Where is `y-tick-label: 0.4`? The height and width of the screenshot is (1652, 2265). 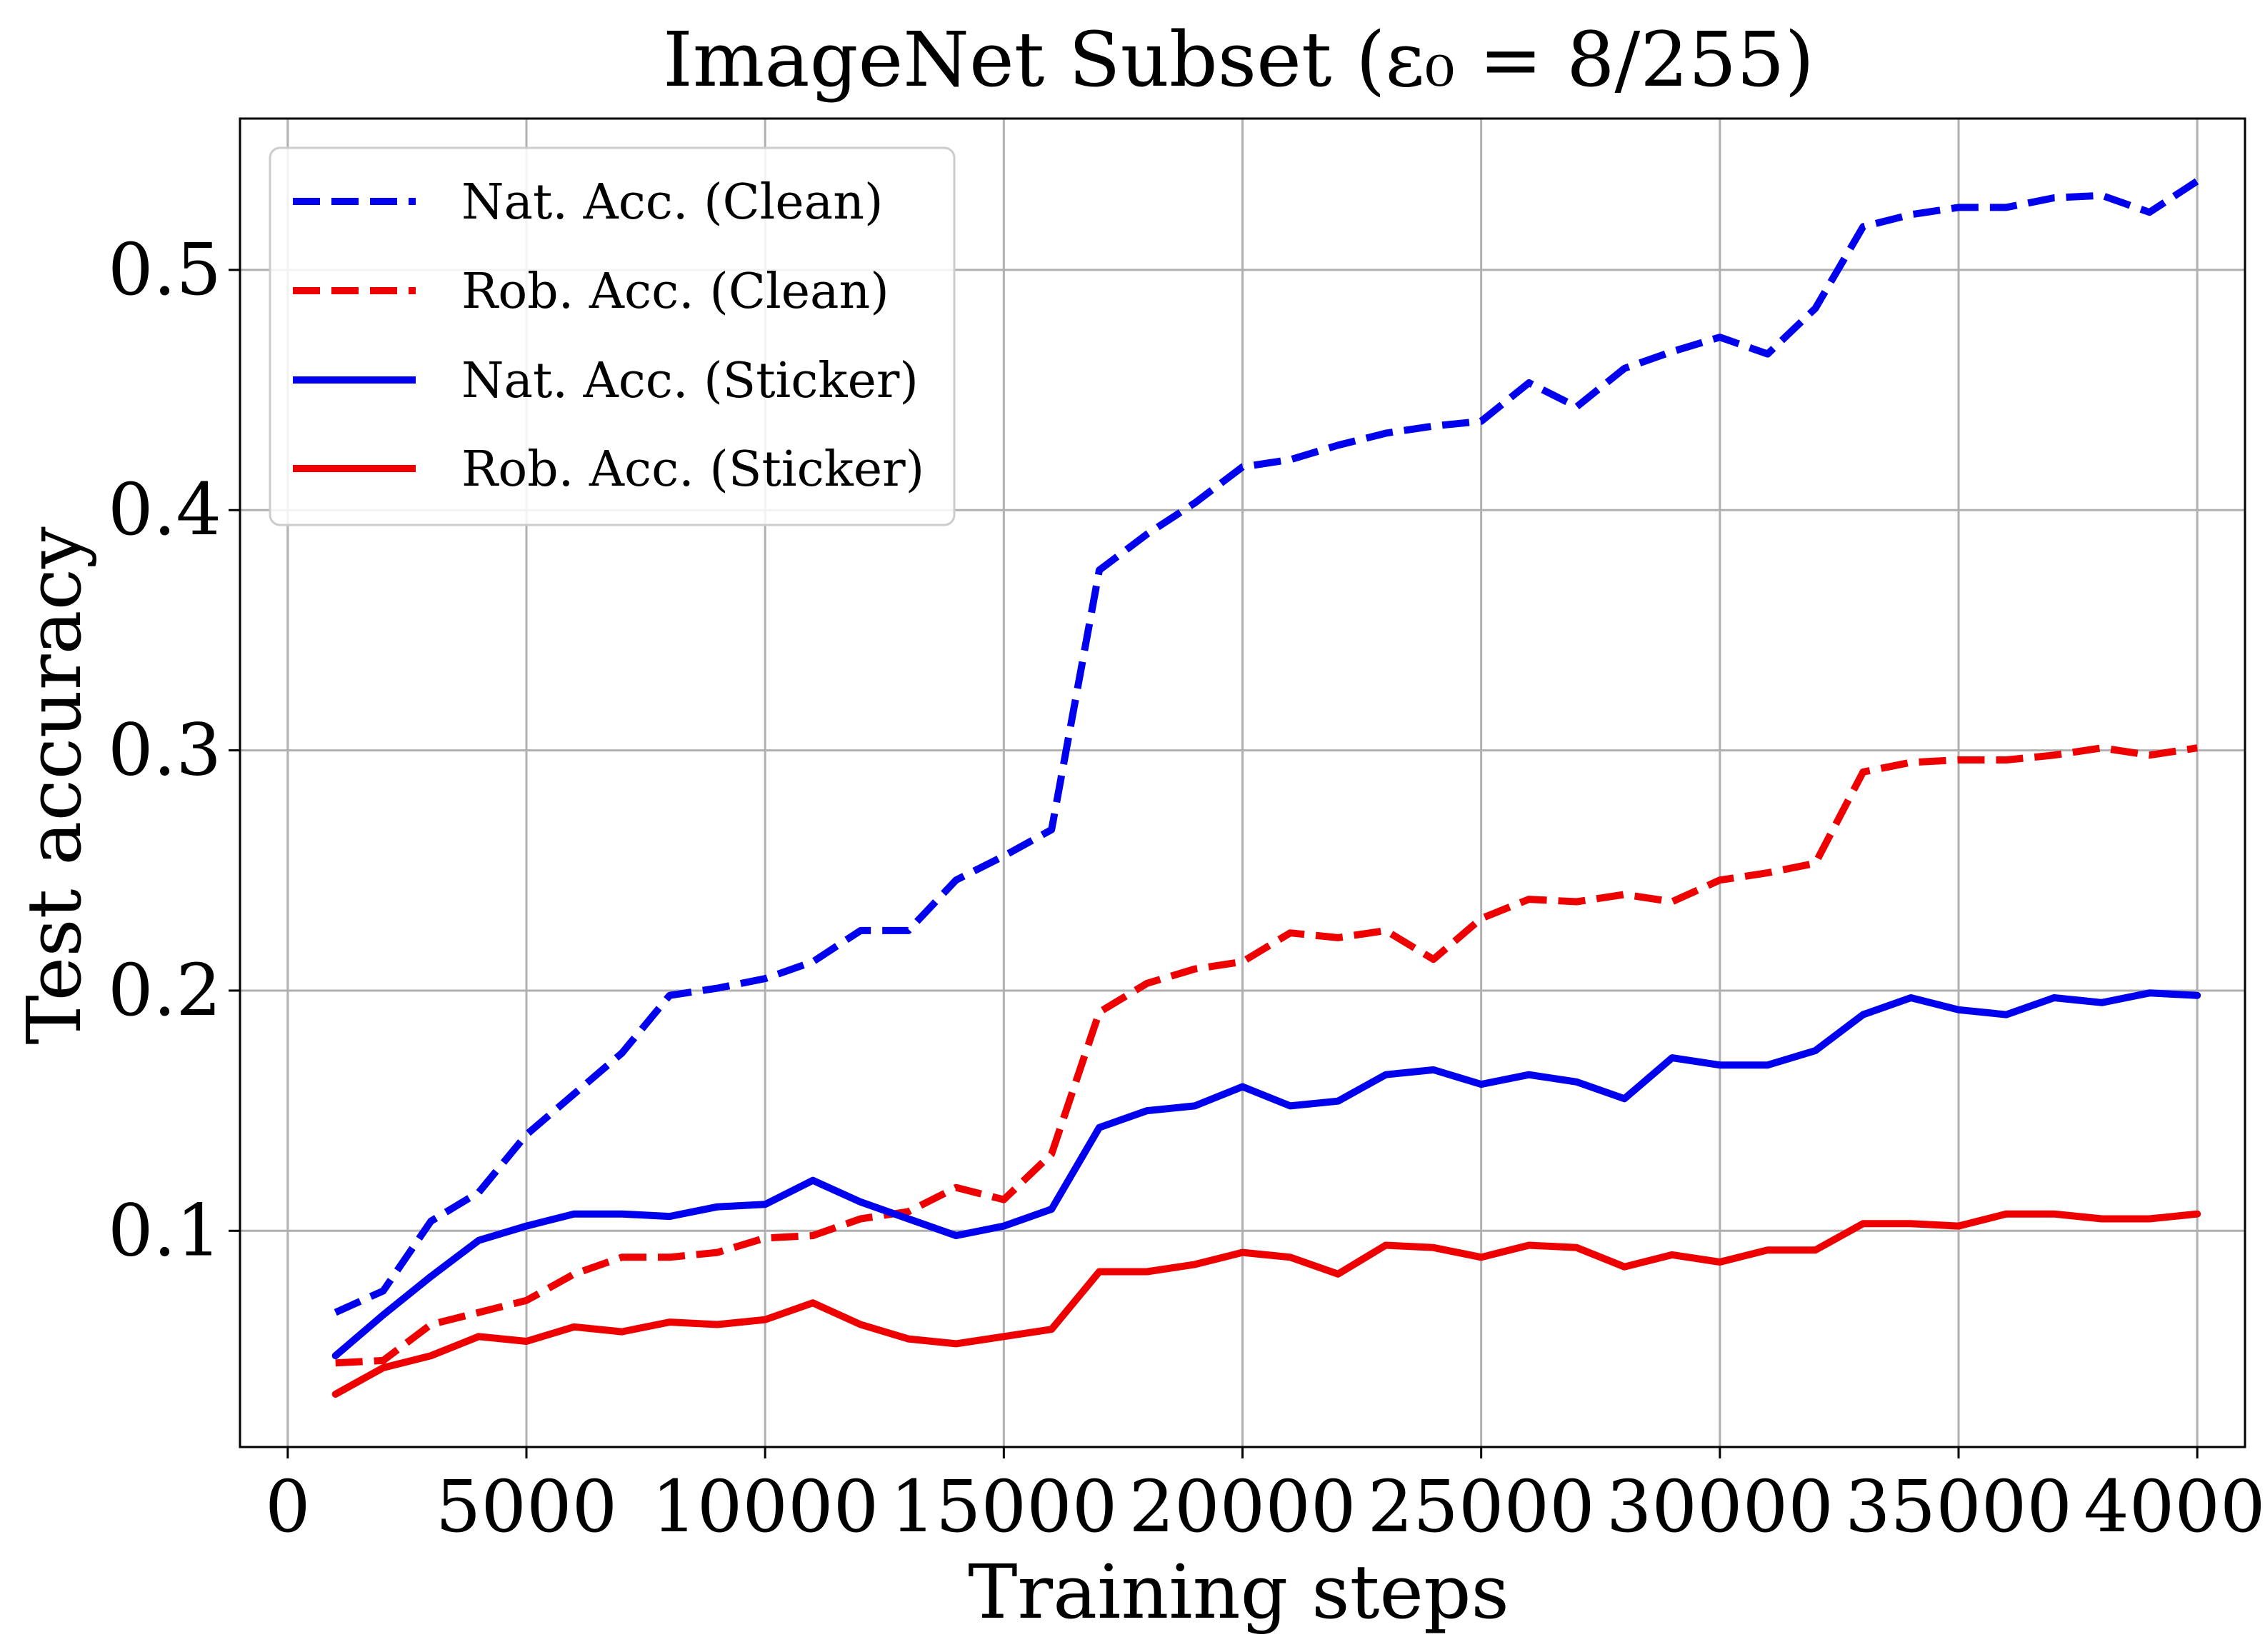
y-tick-label: 0.4 is located at coordinates (164, 510).